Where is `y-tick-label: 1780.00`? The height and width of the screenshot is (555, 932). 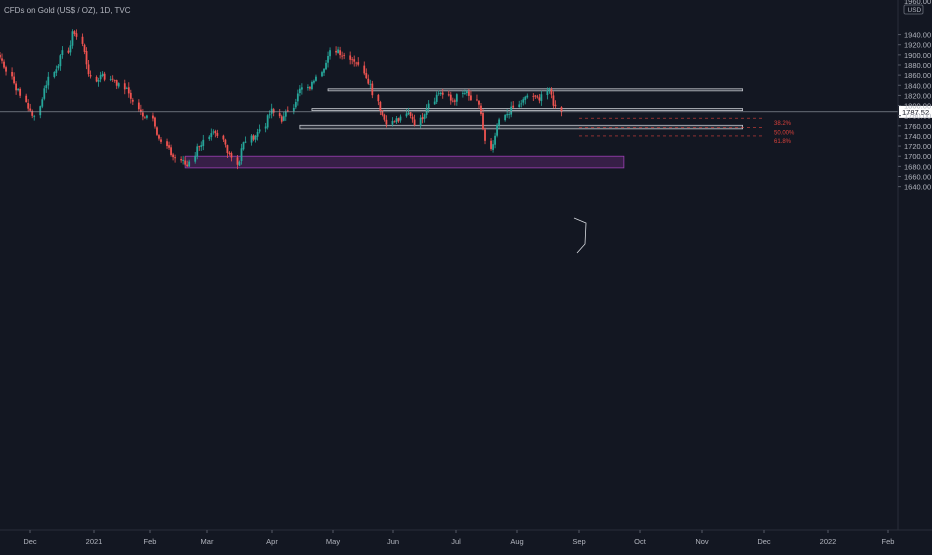 y-tick-label: 1780.00 is located at coordinates (917, 116).